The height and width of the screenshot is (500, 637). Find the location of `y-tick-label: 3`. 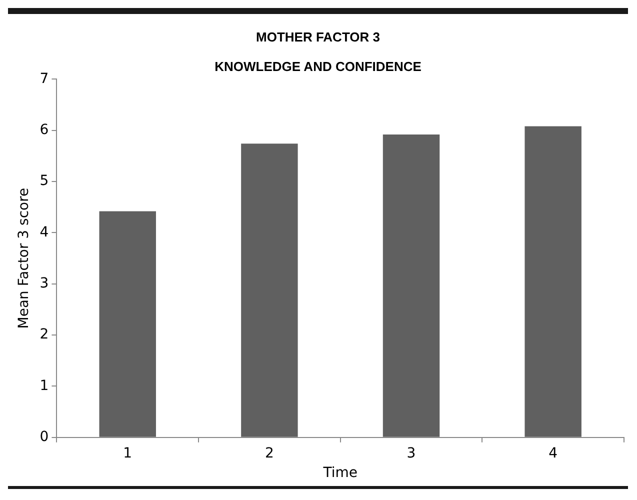

y-tick-label: 3 is located at coordinates (44, 284).